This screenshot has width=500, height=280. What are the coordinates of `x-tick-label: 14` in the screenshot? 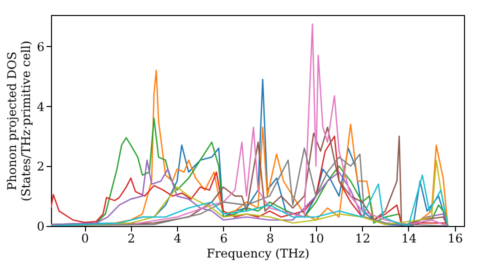 It's located at (409, 239).